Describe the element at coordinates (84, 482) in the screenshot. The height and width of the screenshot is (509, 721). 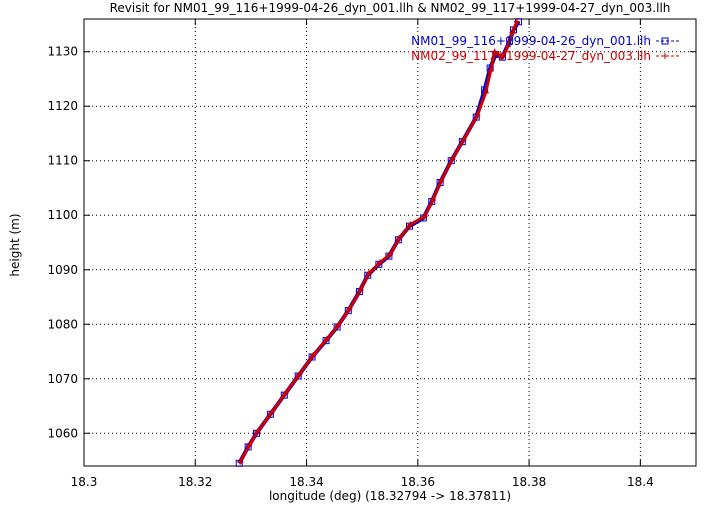
I see `x-tick-label: 18.3` at that location.